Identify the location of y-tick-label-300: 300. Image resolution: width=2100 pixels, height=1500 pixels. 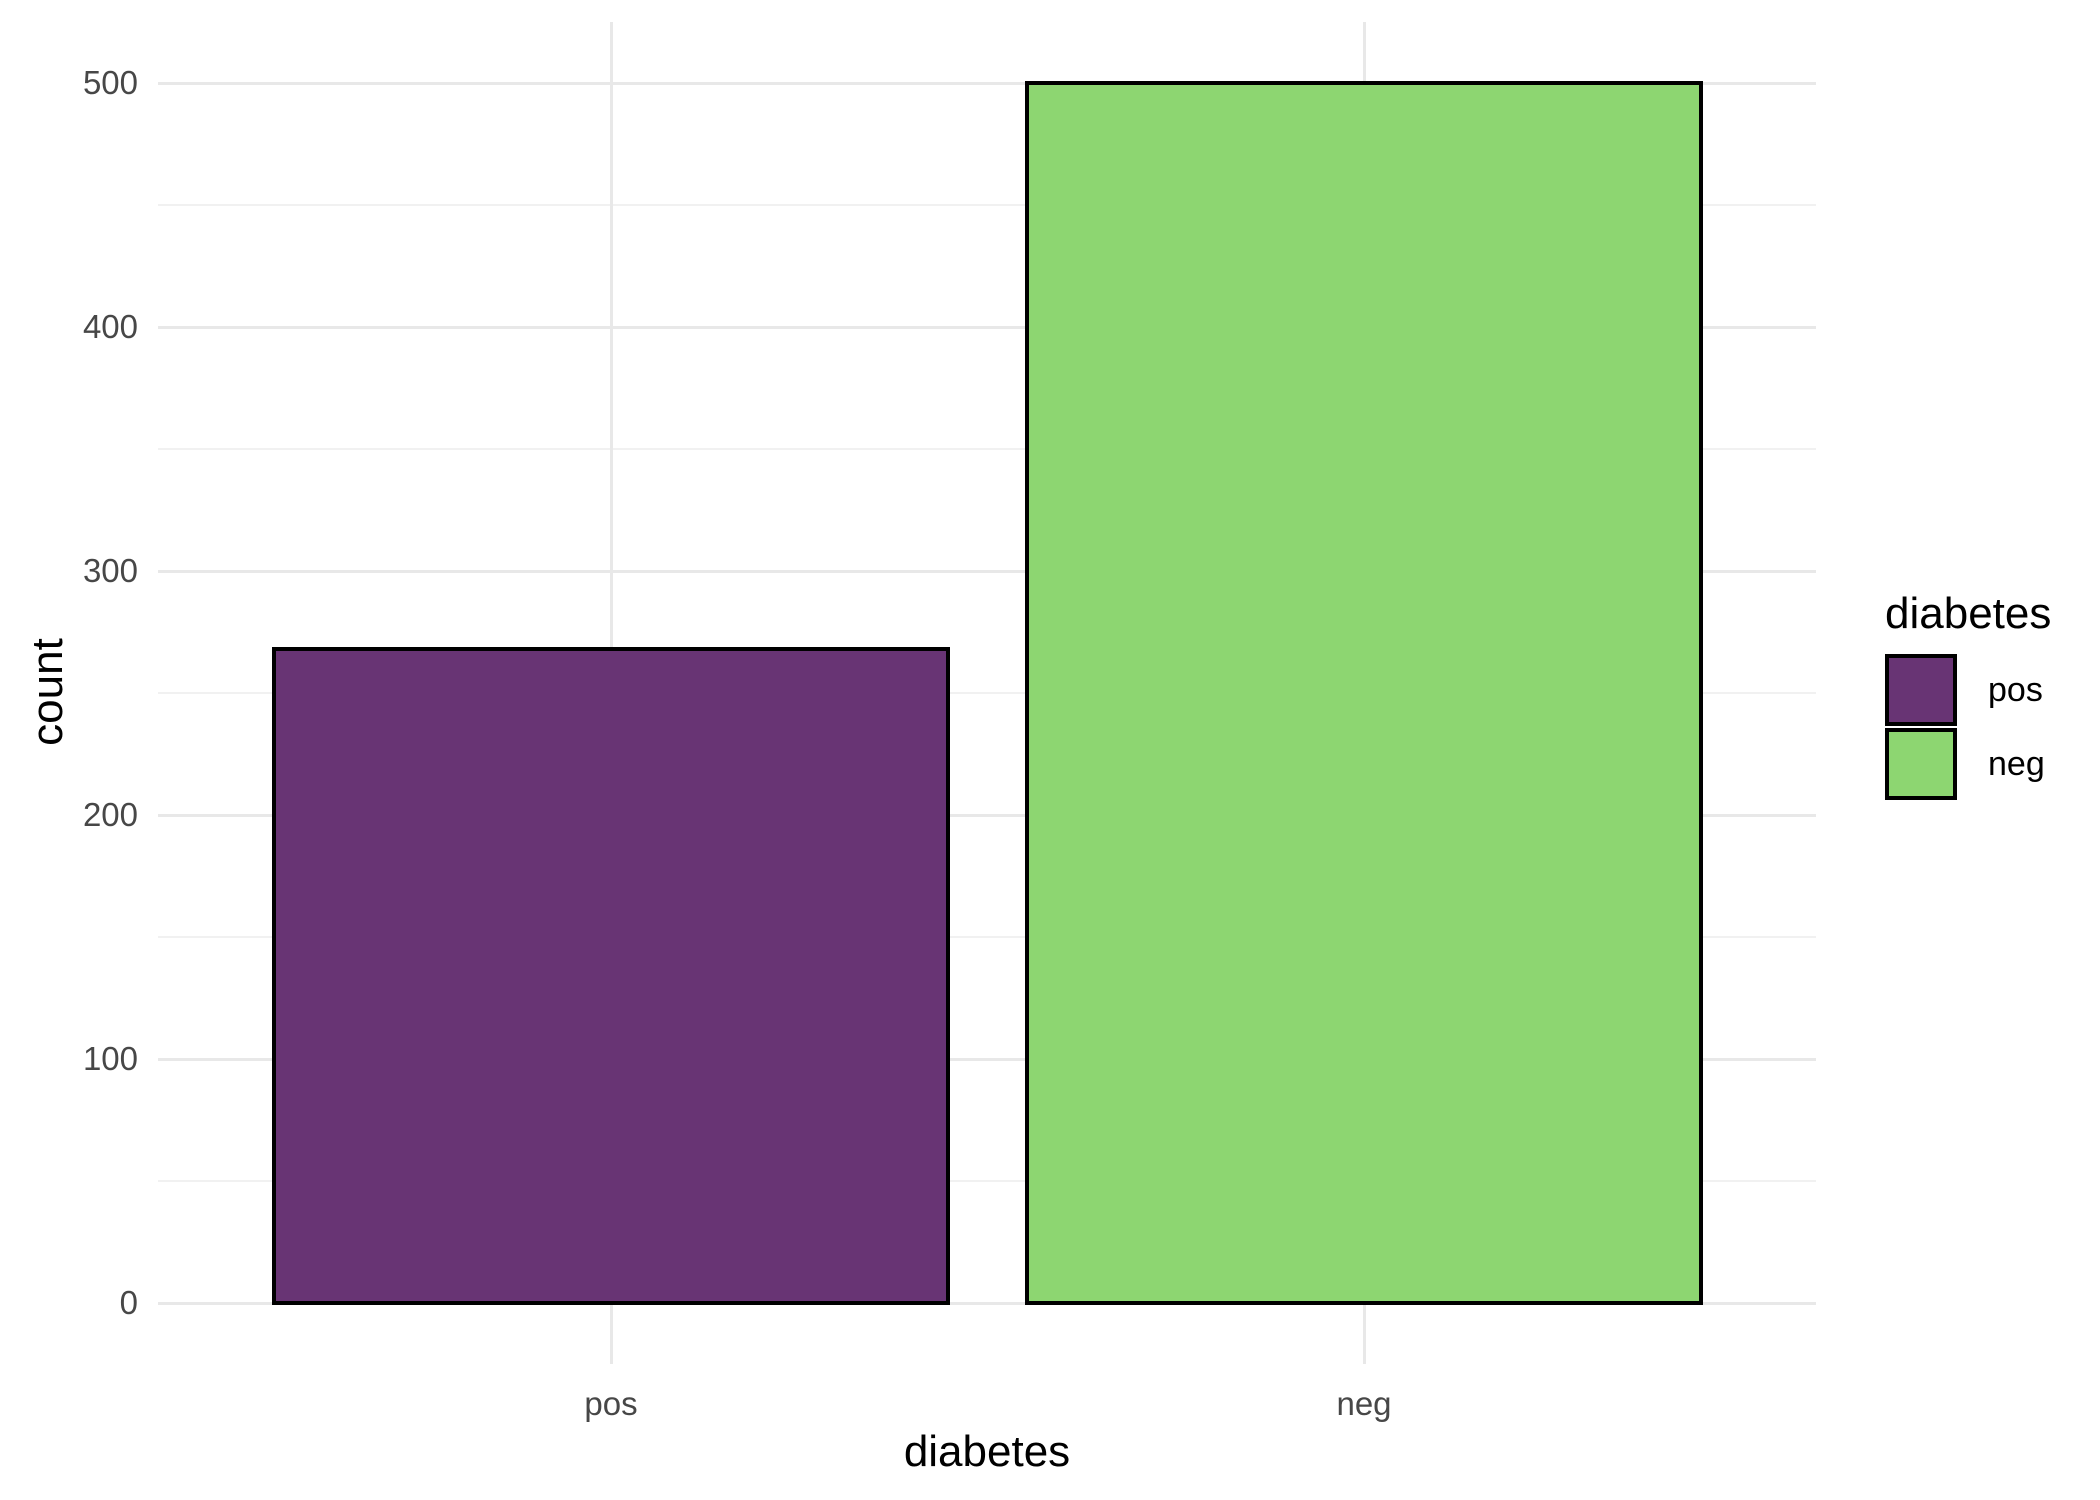
(110, 570).